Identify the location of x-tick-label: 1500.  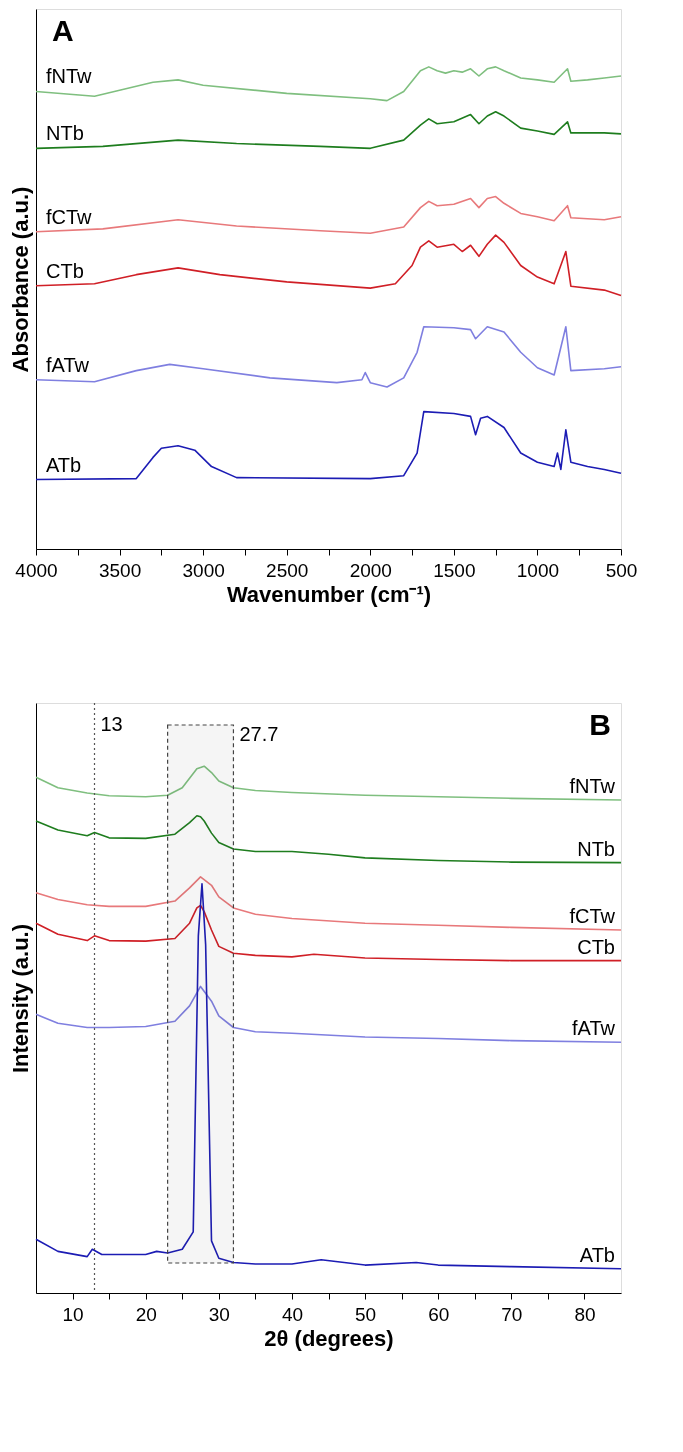
(454, 570).